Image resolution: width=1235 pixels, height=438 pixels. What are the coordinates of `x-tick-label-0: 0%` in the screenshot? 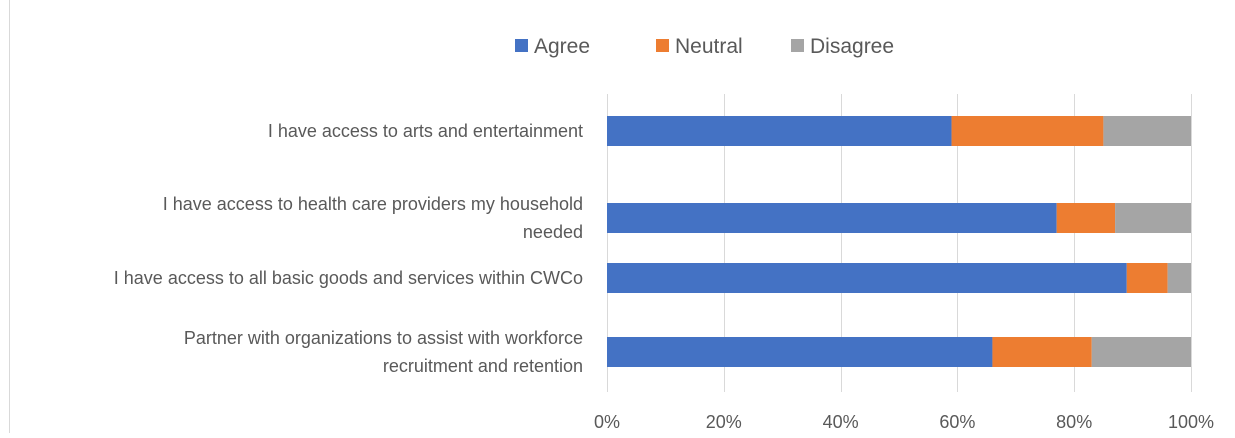 It's located at (607, 422).